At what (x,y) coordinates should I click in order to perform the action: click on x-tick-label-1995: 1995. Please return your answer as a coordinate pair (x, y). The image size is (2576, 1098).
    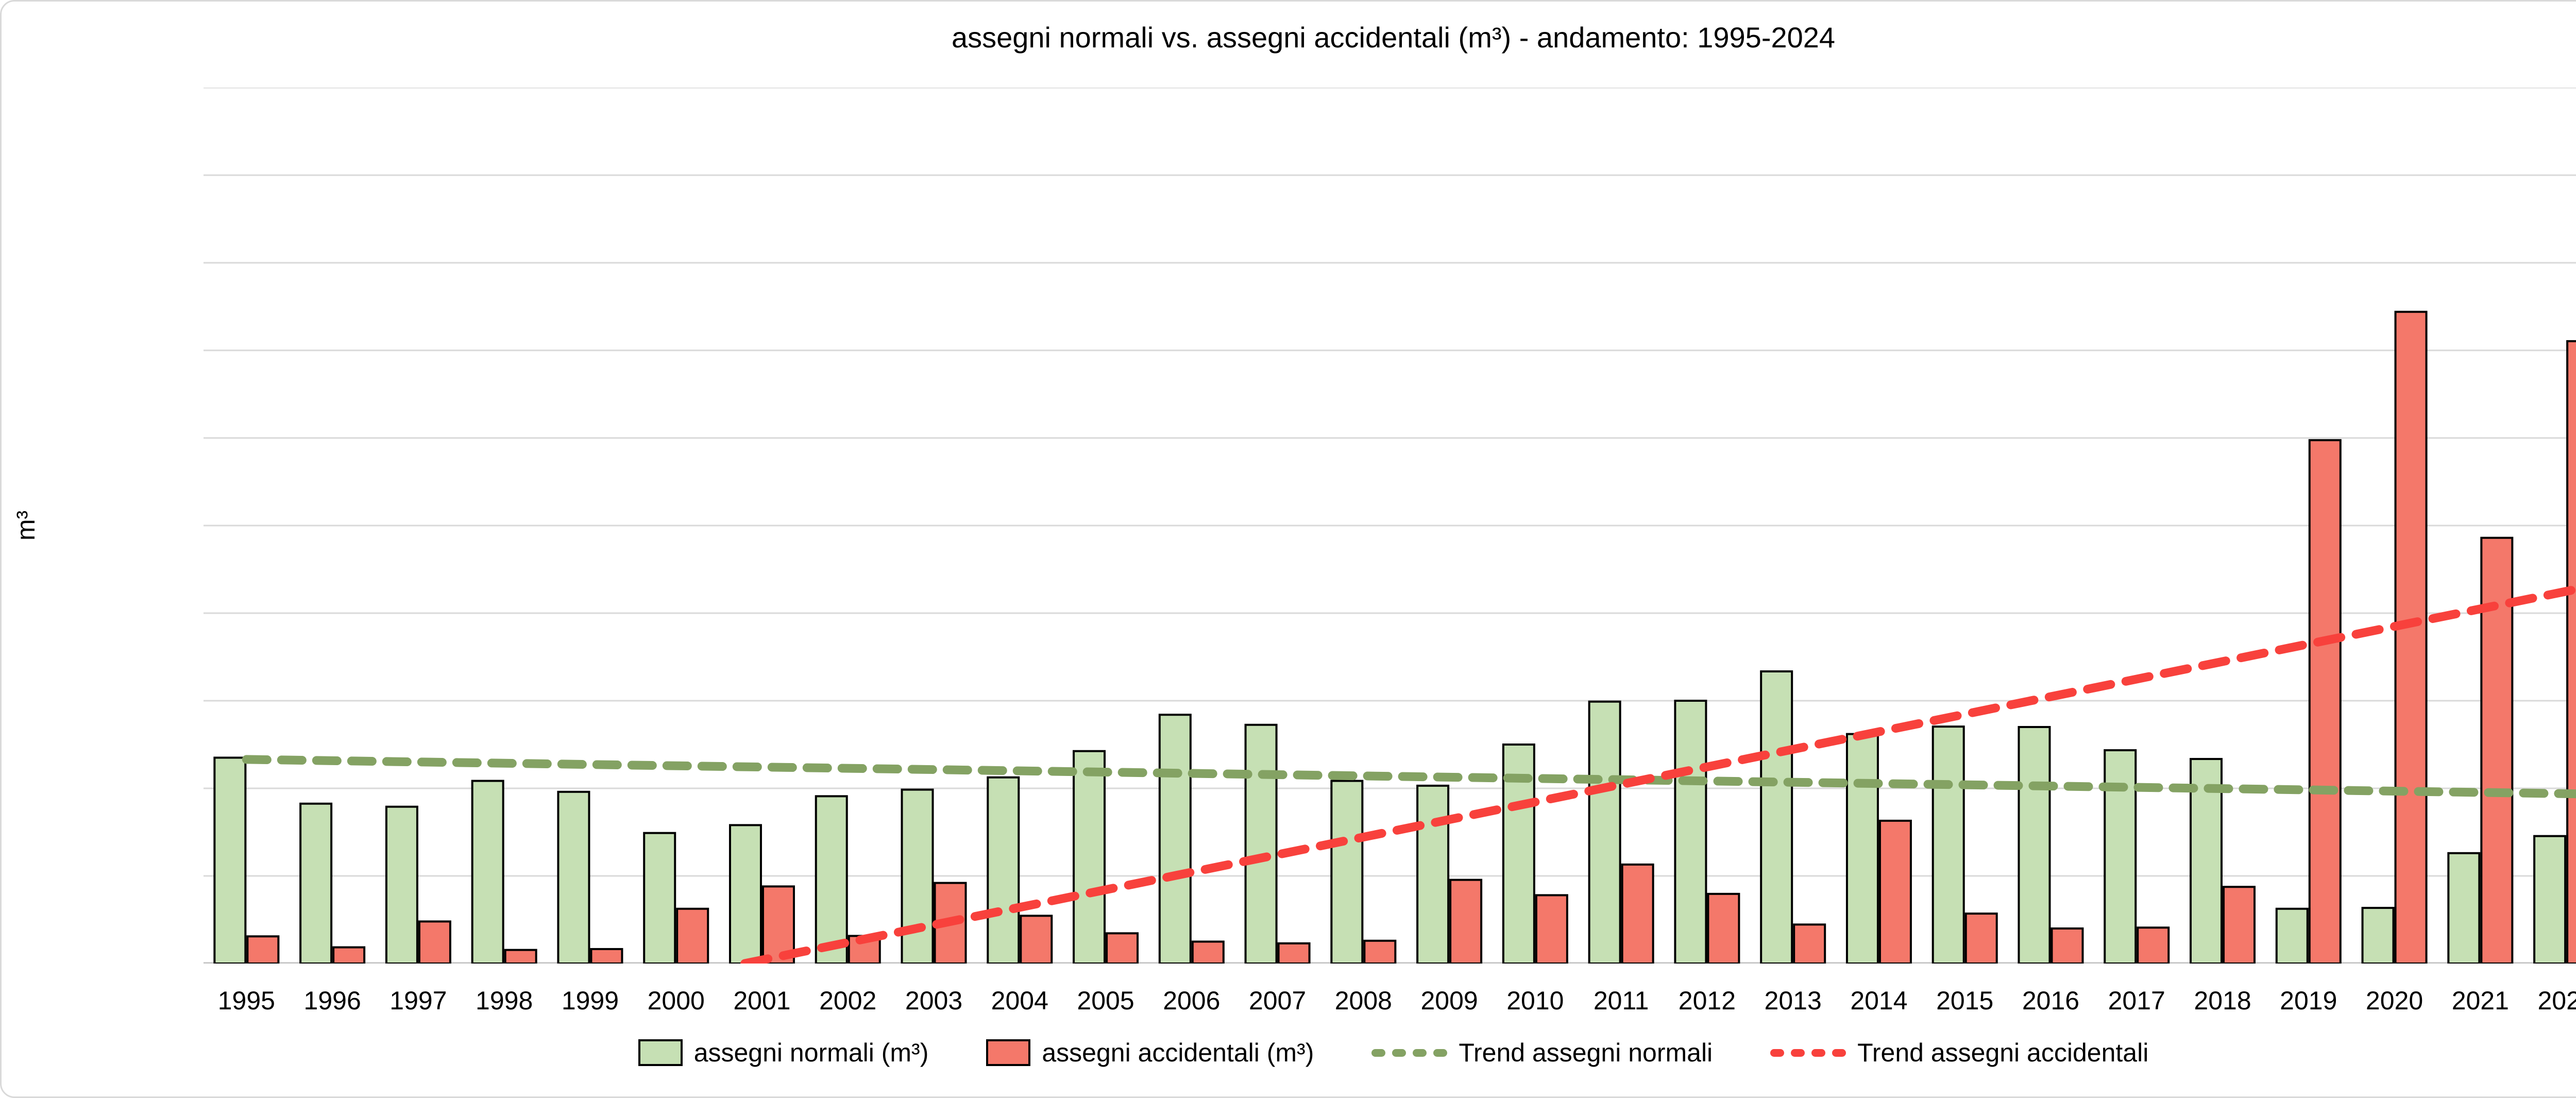
    Looking at the image, I should click on (246, 1000).